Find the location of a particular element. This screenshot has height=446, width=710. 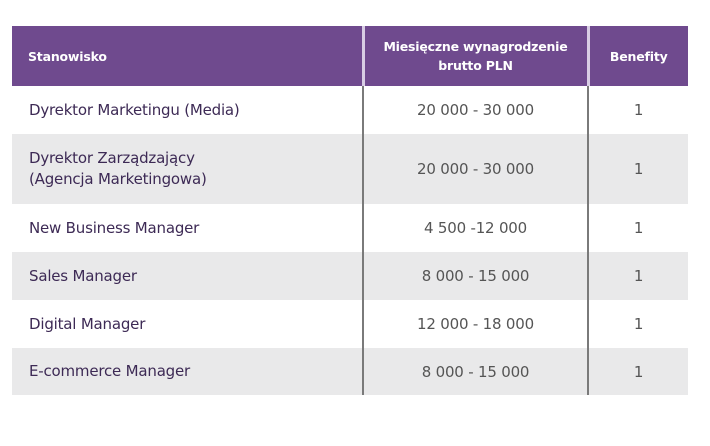

cell-position: E-commerce Manager is located at coordinates (187, 371).